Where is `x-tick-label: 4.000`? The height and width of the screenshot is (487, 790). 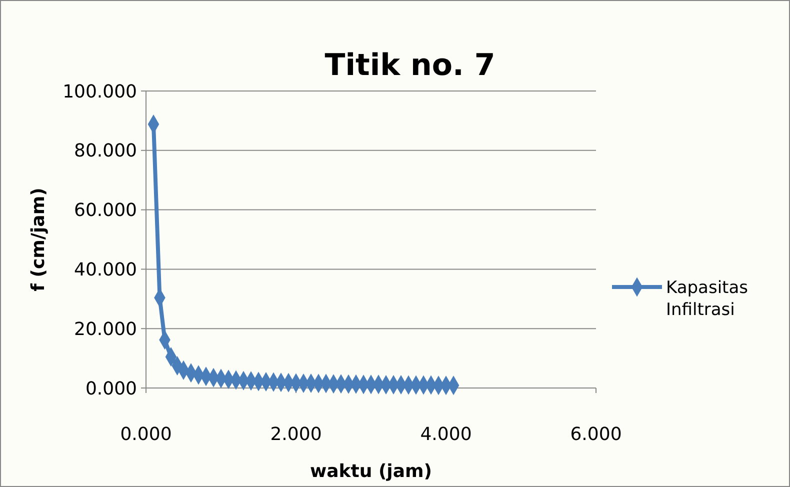 x-tick-label: 4.000 is located at coordinates (446, 434).